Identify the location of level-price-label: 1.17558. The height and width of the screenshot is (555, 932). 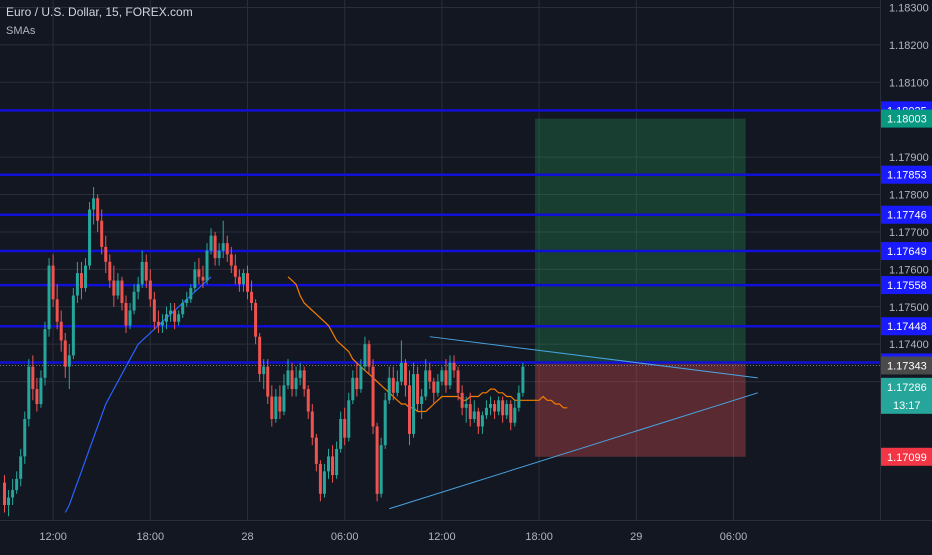
(906, 285).